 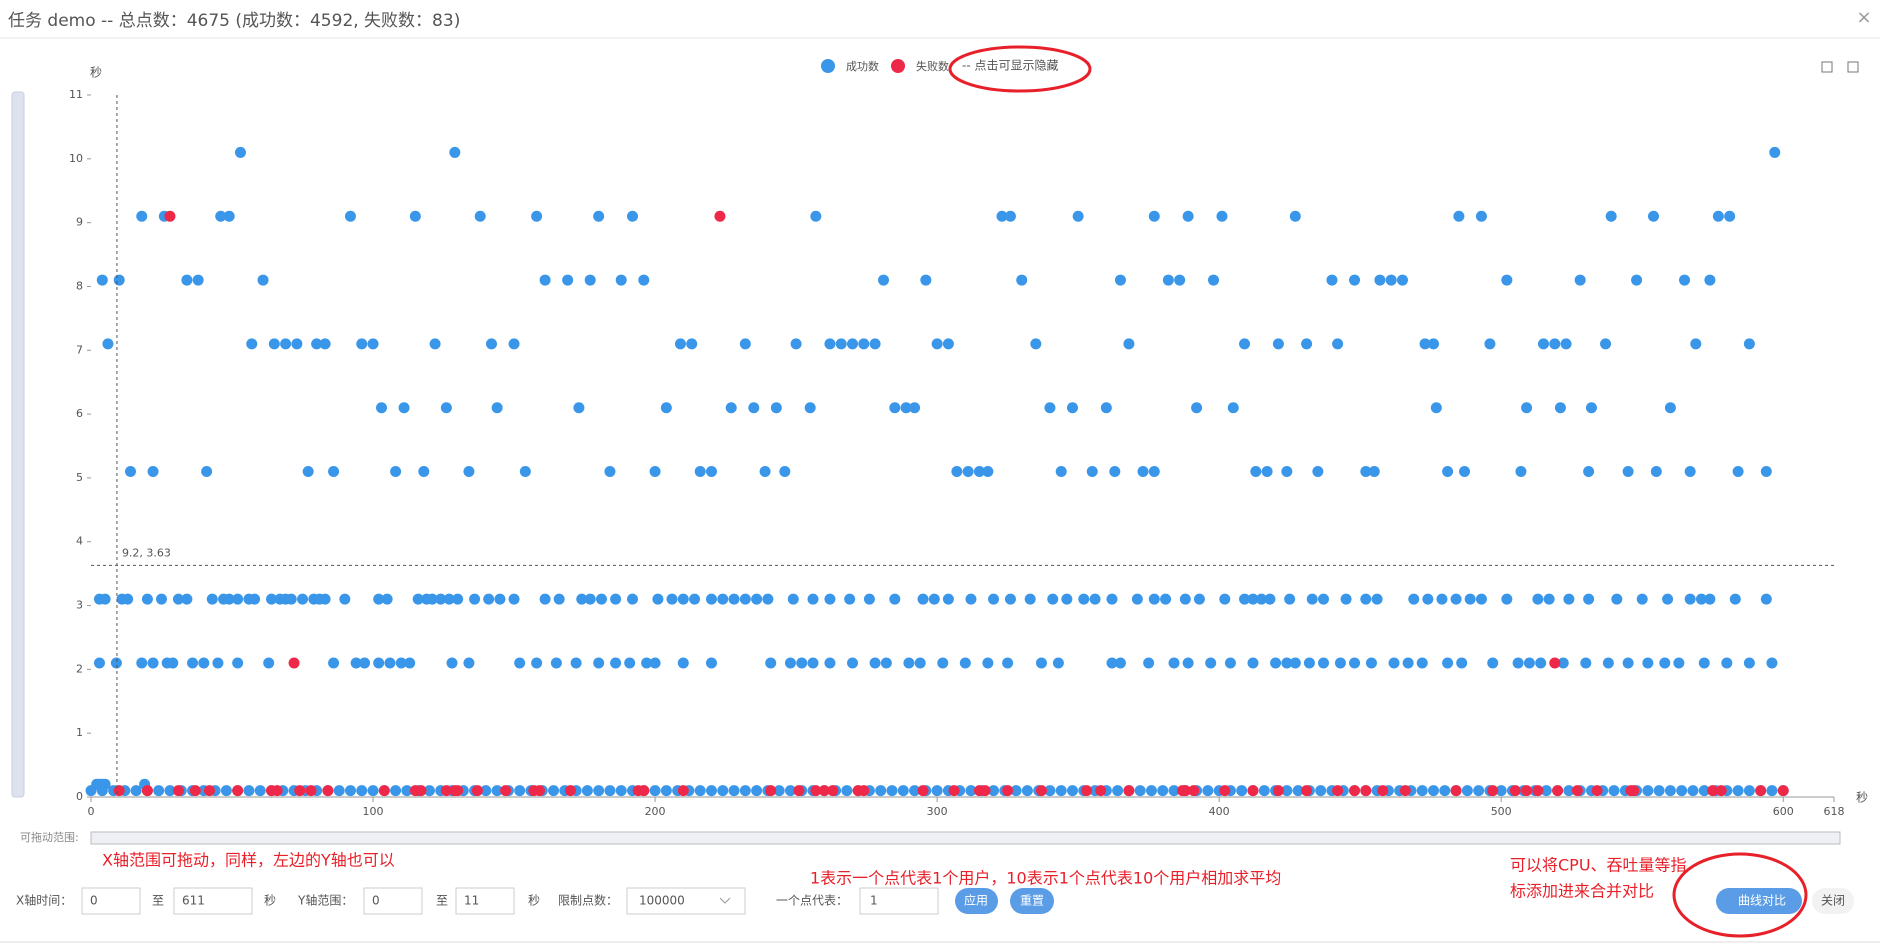 I want to click on reset-zoom-icon, so click(x=1853, y=67).